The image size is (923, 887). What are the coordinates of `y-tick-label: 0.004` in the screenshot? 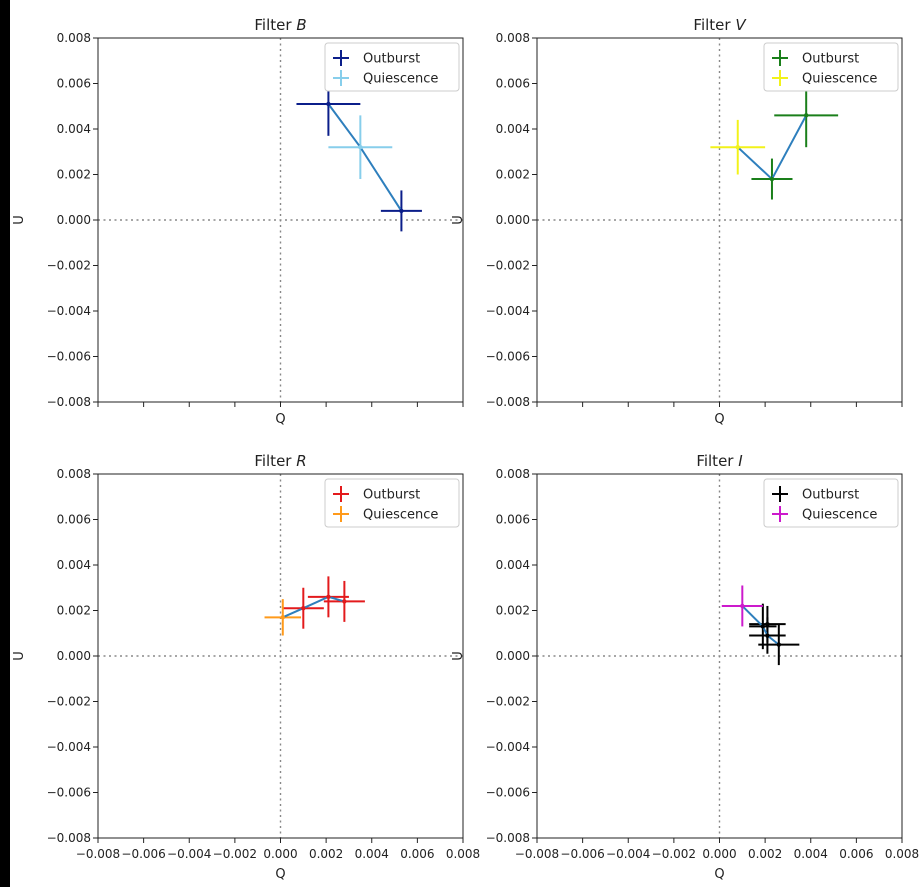 It's located at (513, 565).